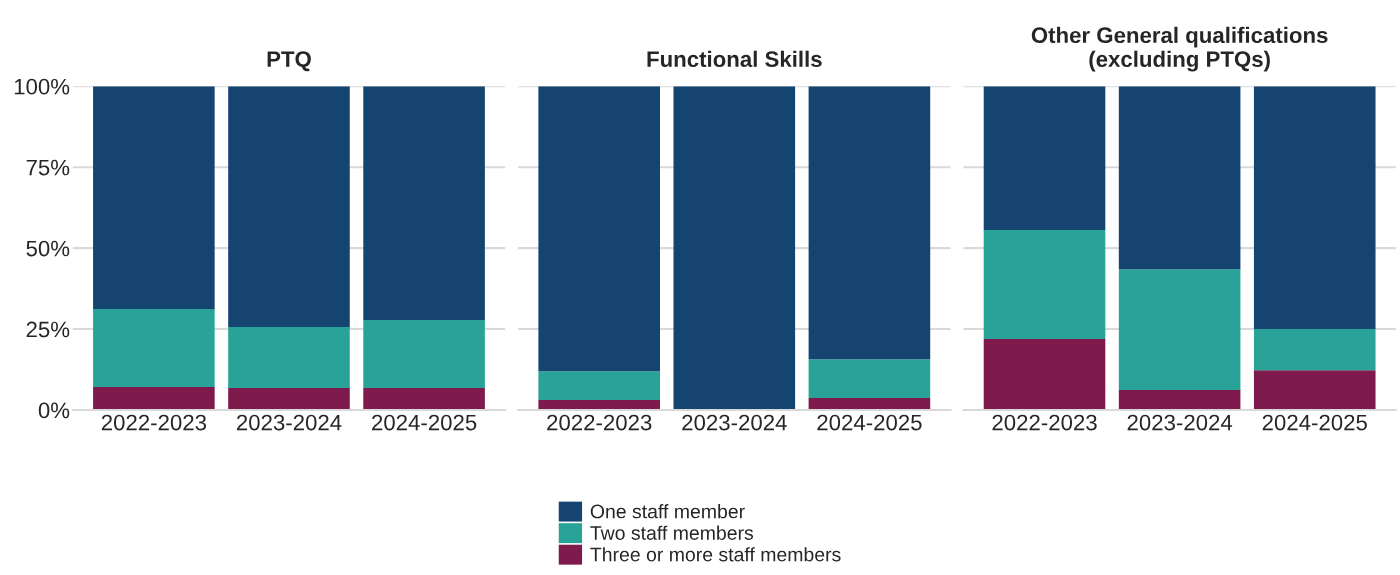 This screenshot has width=1400, height=575. What do you see at coordinates (289, 61) in the screenshot?
I see `chart-title: PTQ` at bounding box center [289, 61].